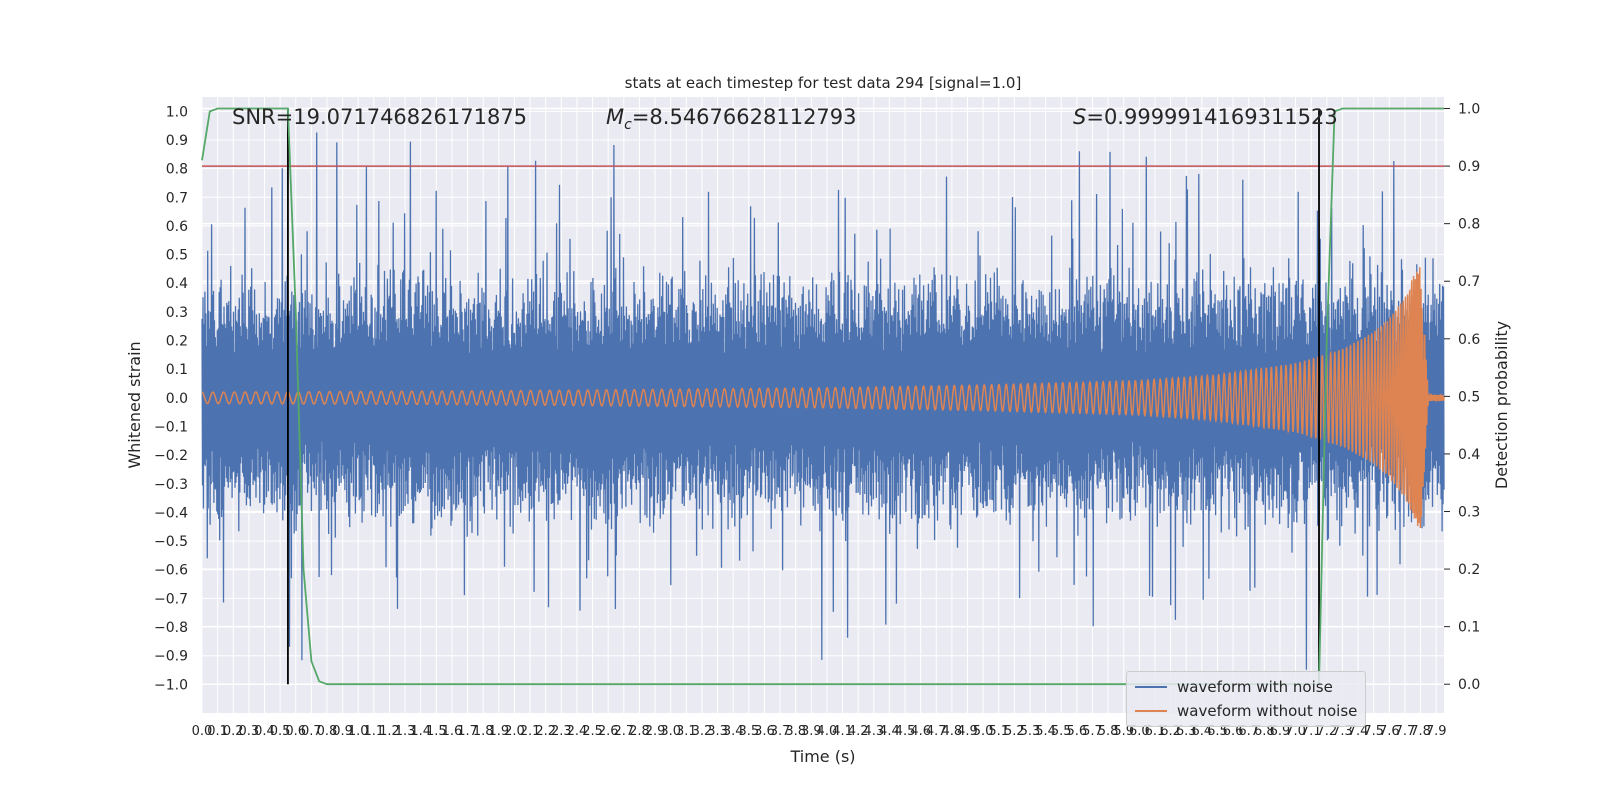 The width and height of the screenshot is (1600, 800). What do you see at coordinates (171, 571) in the screenshot?
I see `y-tick-label-left: −0.6` at bounding box center [171, 571].